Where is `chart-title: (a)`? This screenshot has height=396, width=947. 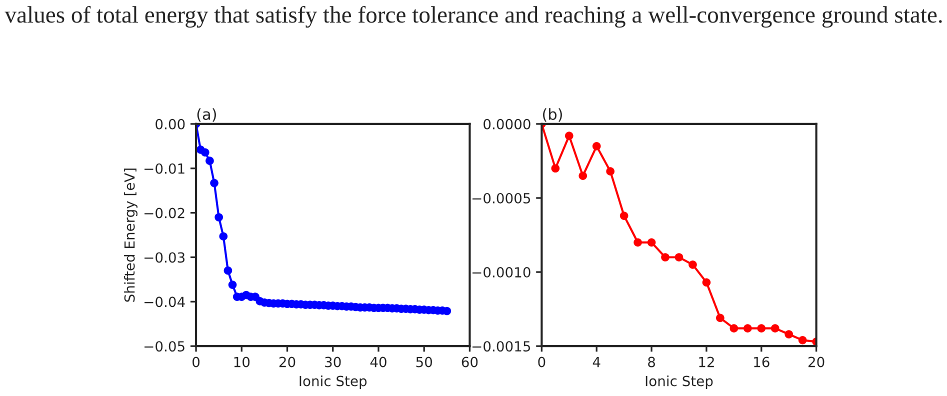 chart-title: (a) is located at coordinates (206, 115).